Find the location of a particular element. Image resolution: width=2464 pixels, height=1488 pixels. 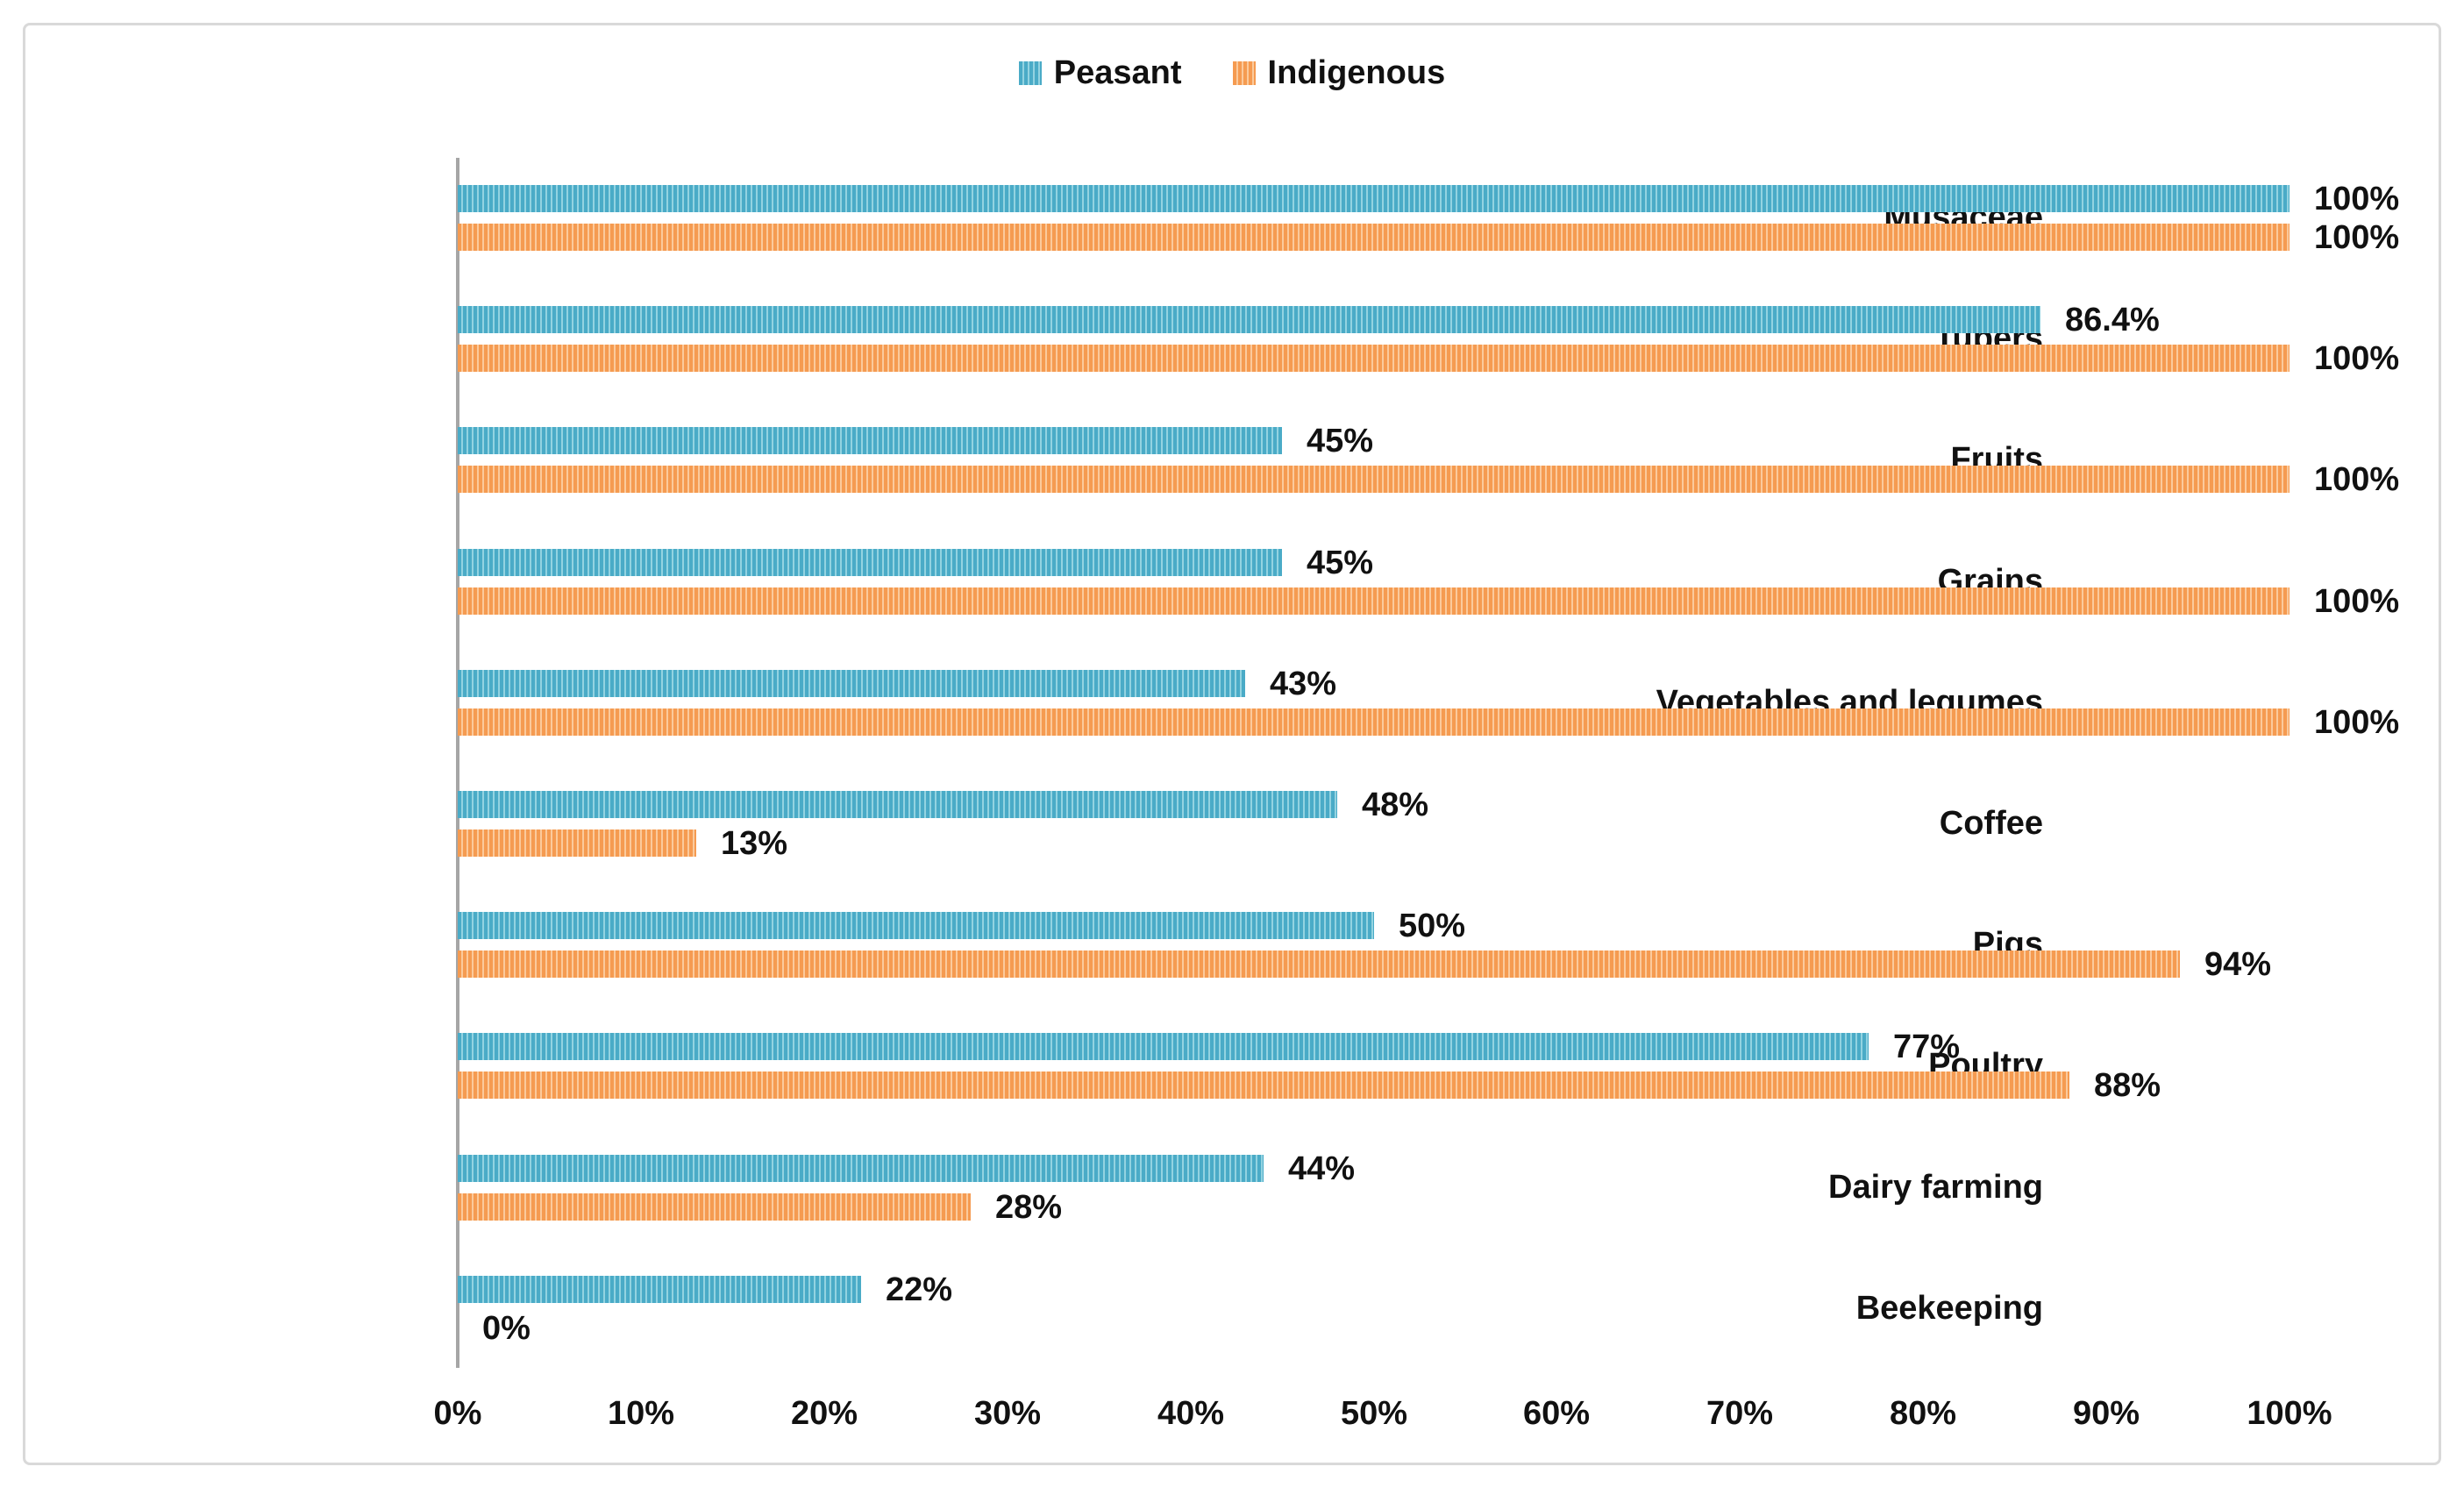

category-label: Coffee is located at coordinates (1991, 823).